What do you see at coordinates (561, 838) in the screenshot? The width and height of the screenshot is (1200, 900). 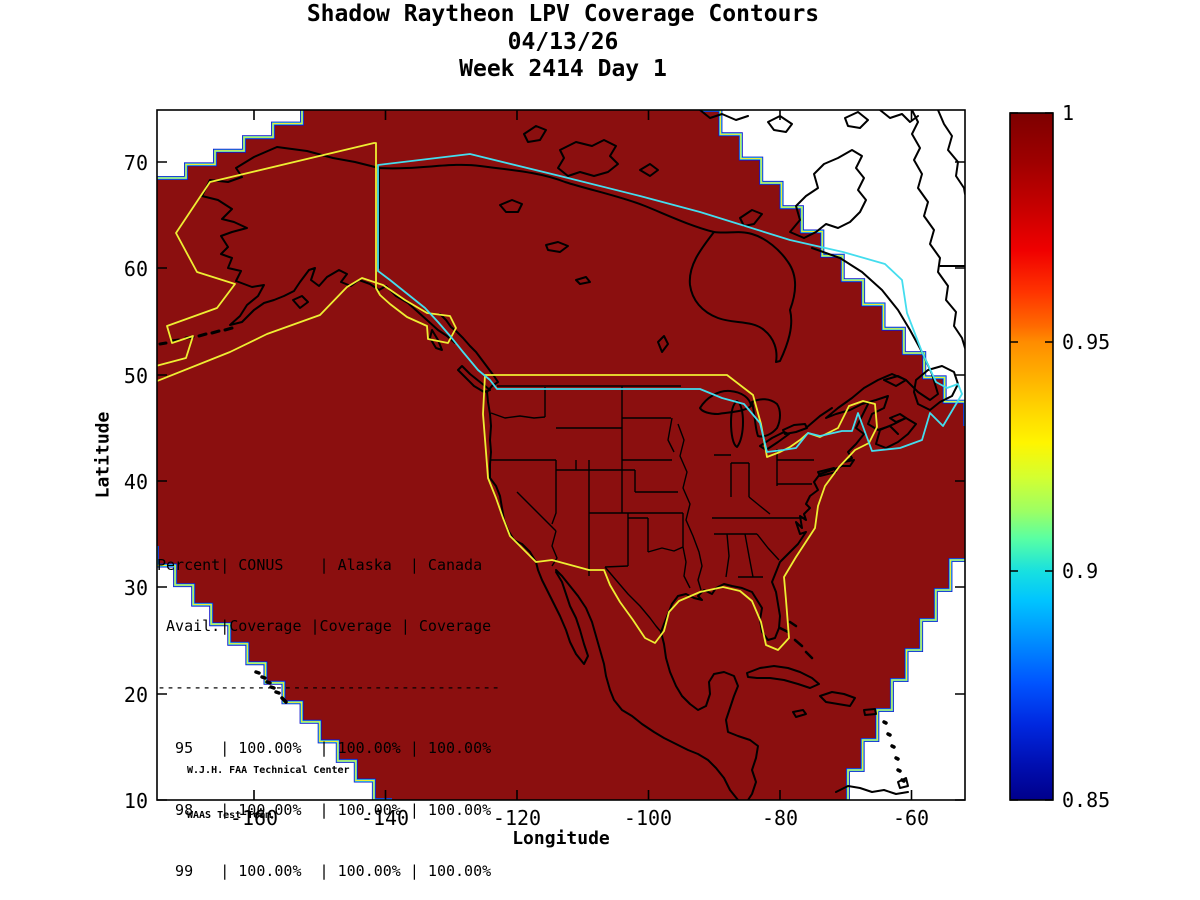 I see `x-axis-label: Longitude` at bounding box center [561, 838].